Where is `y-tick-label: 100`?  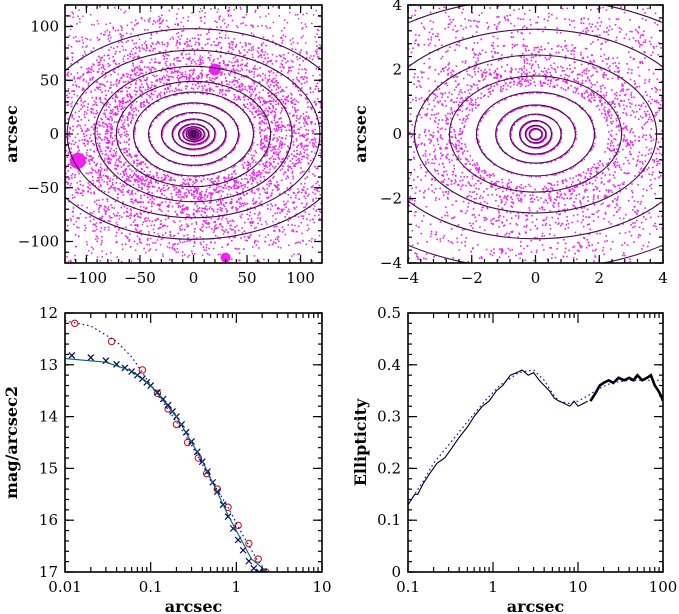 y-tick-label: 100 is located at coordinates (44, 27).